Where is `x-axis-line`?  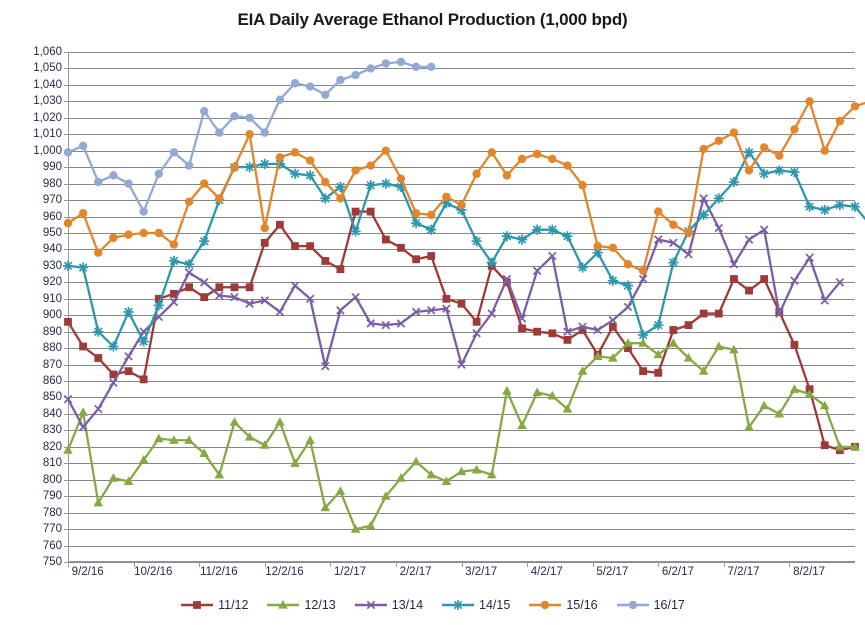 x-axis-line is located at coordinates (461, 561).